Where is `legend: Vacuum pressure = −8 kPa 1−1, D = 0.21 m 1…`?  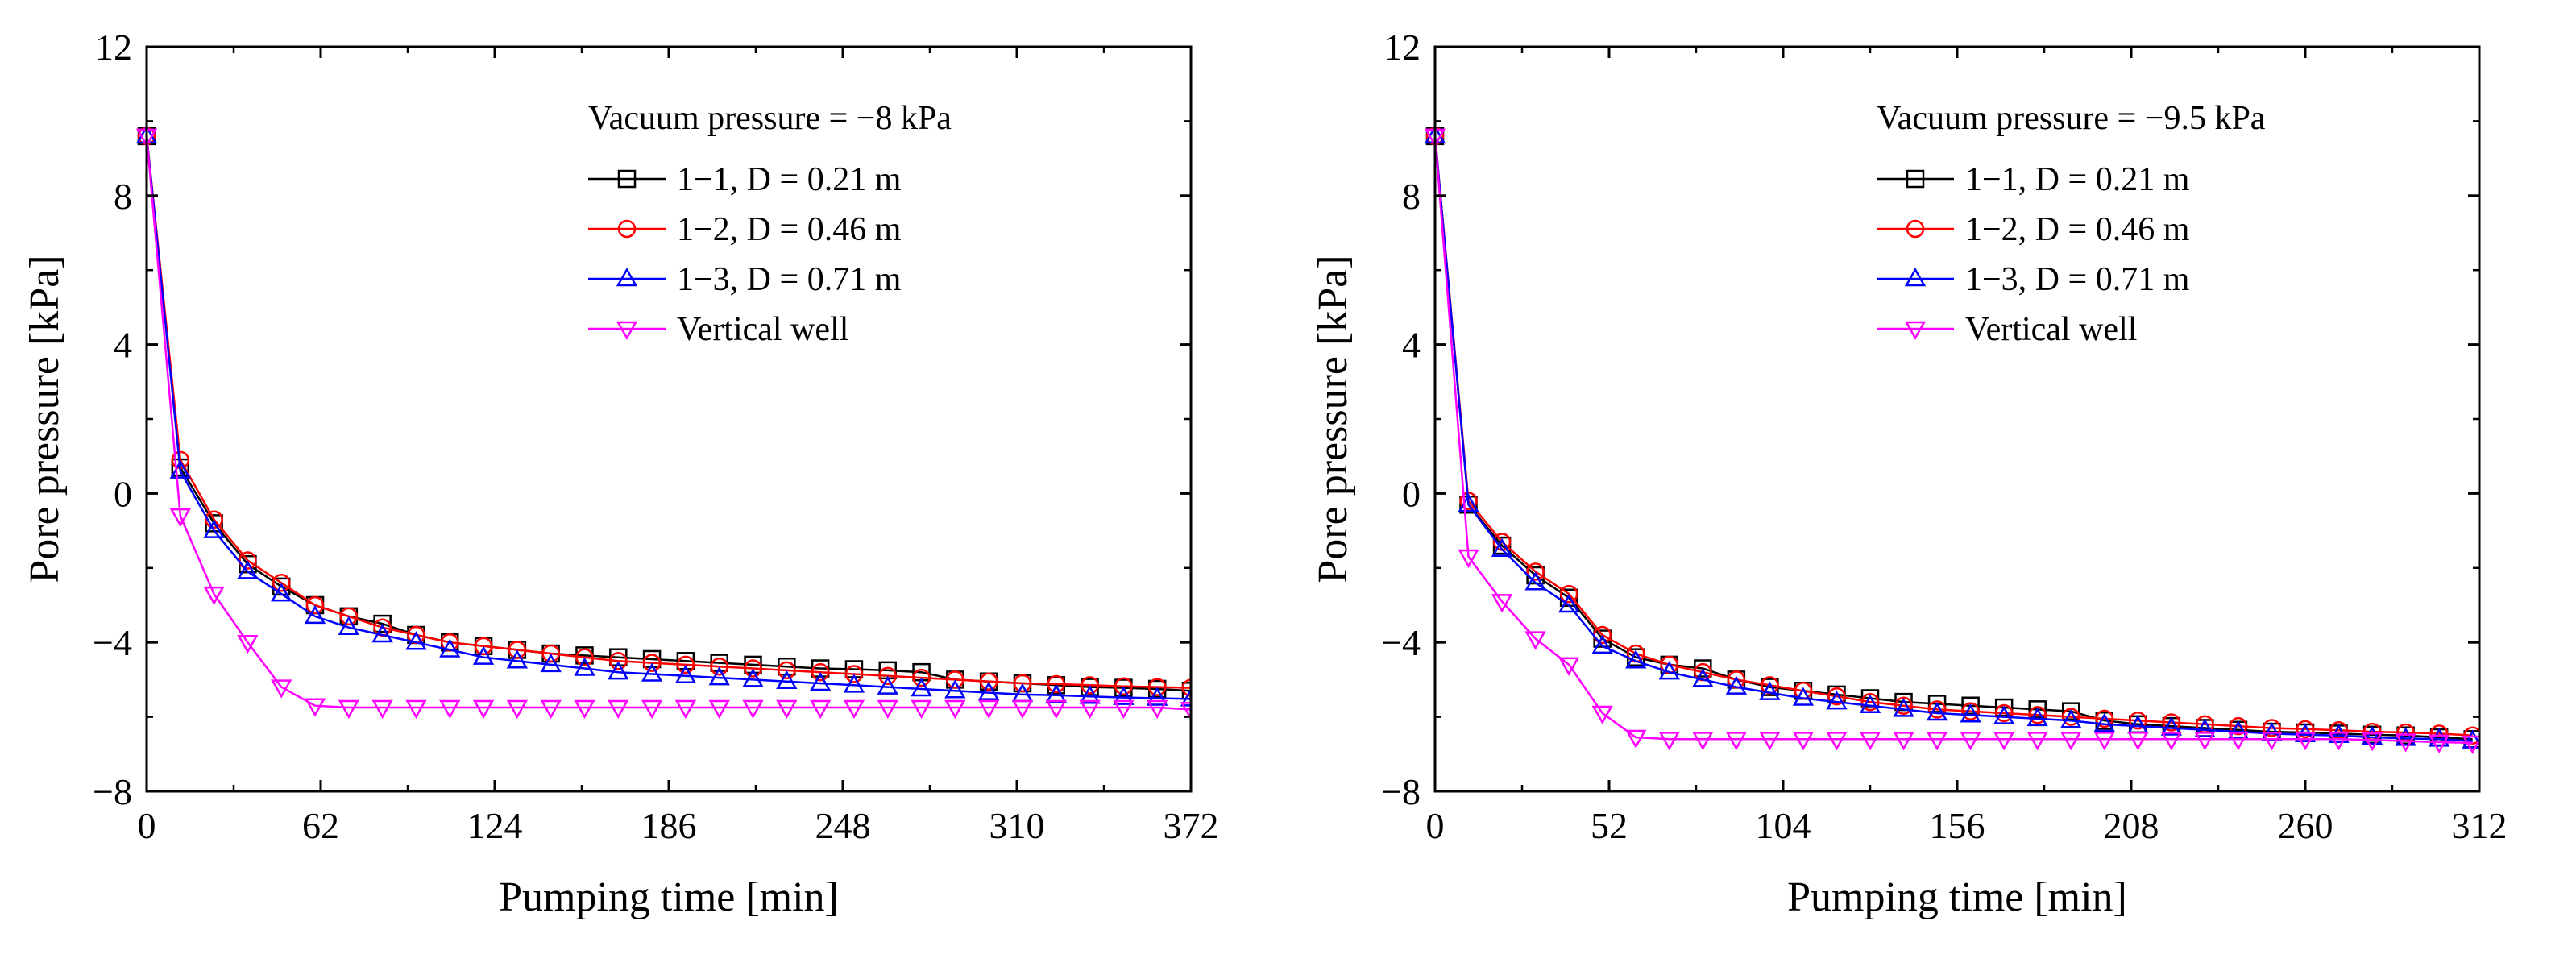
legend: Vacuum pressure = −8 kPa 1−1, D = 0.21 m 1… is located at coordinates (770, 224).